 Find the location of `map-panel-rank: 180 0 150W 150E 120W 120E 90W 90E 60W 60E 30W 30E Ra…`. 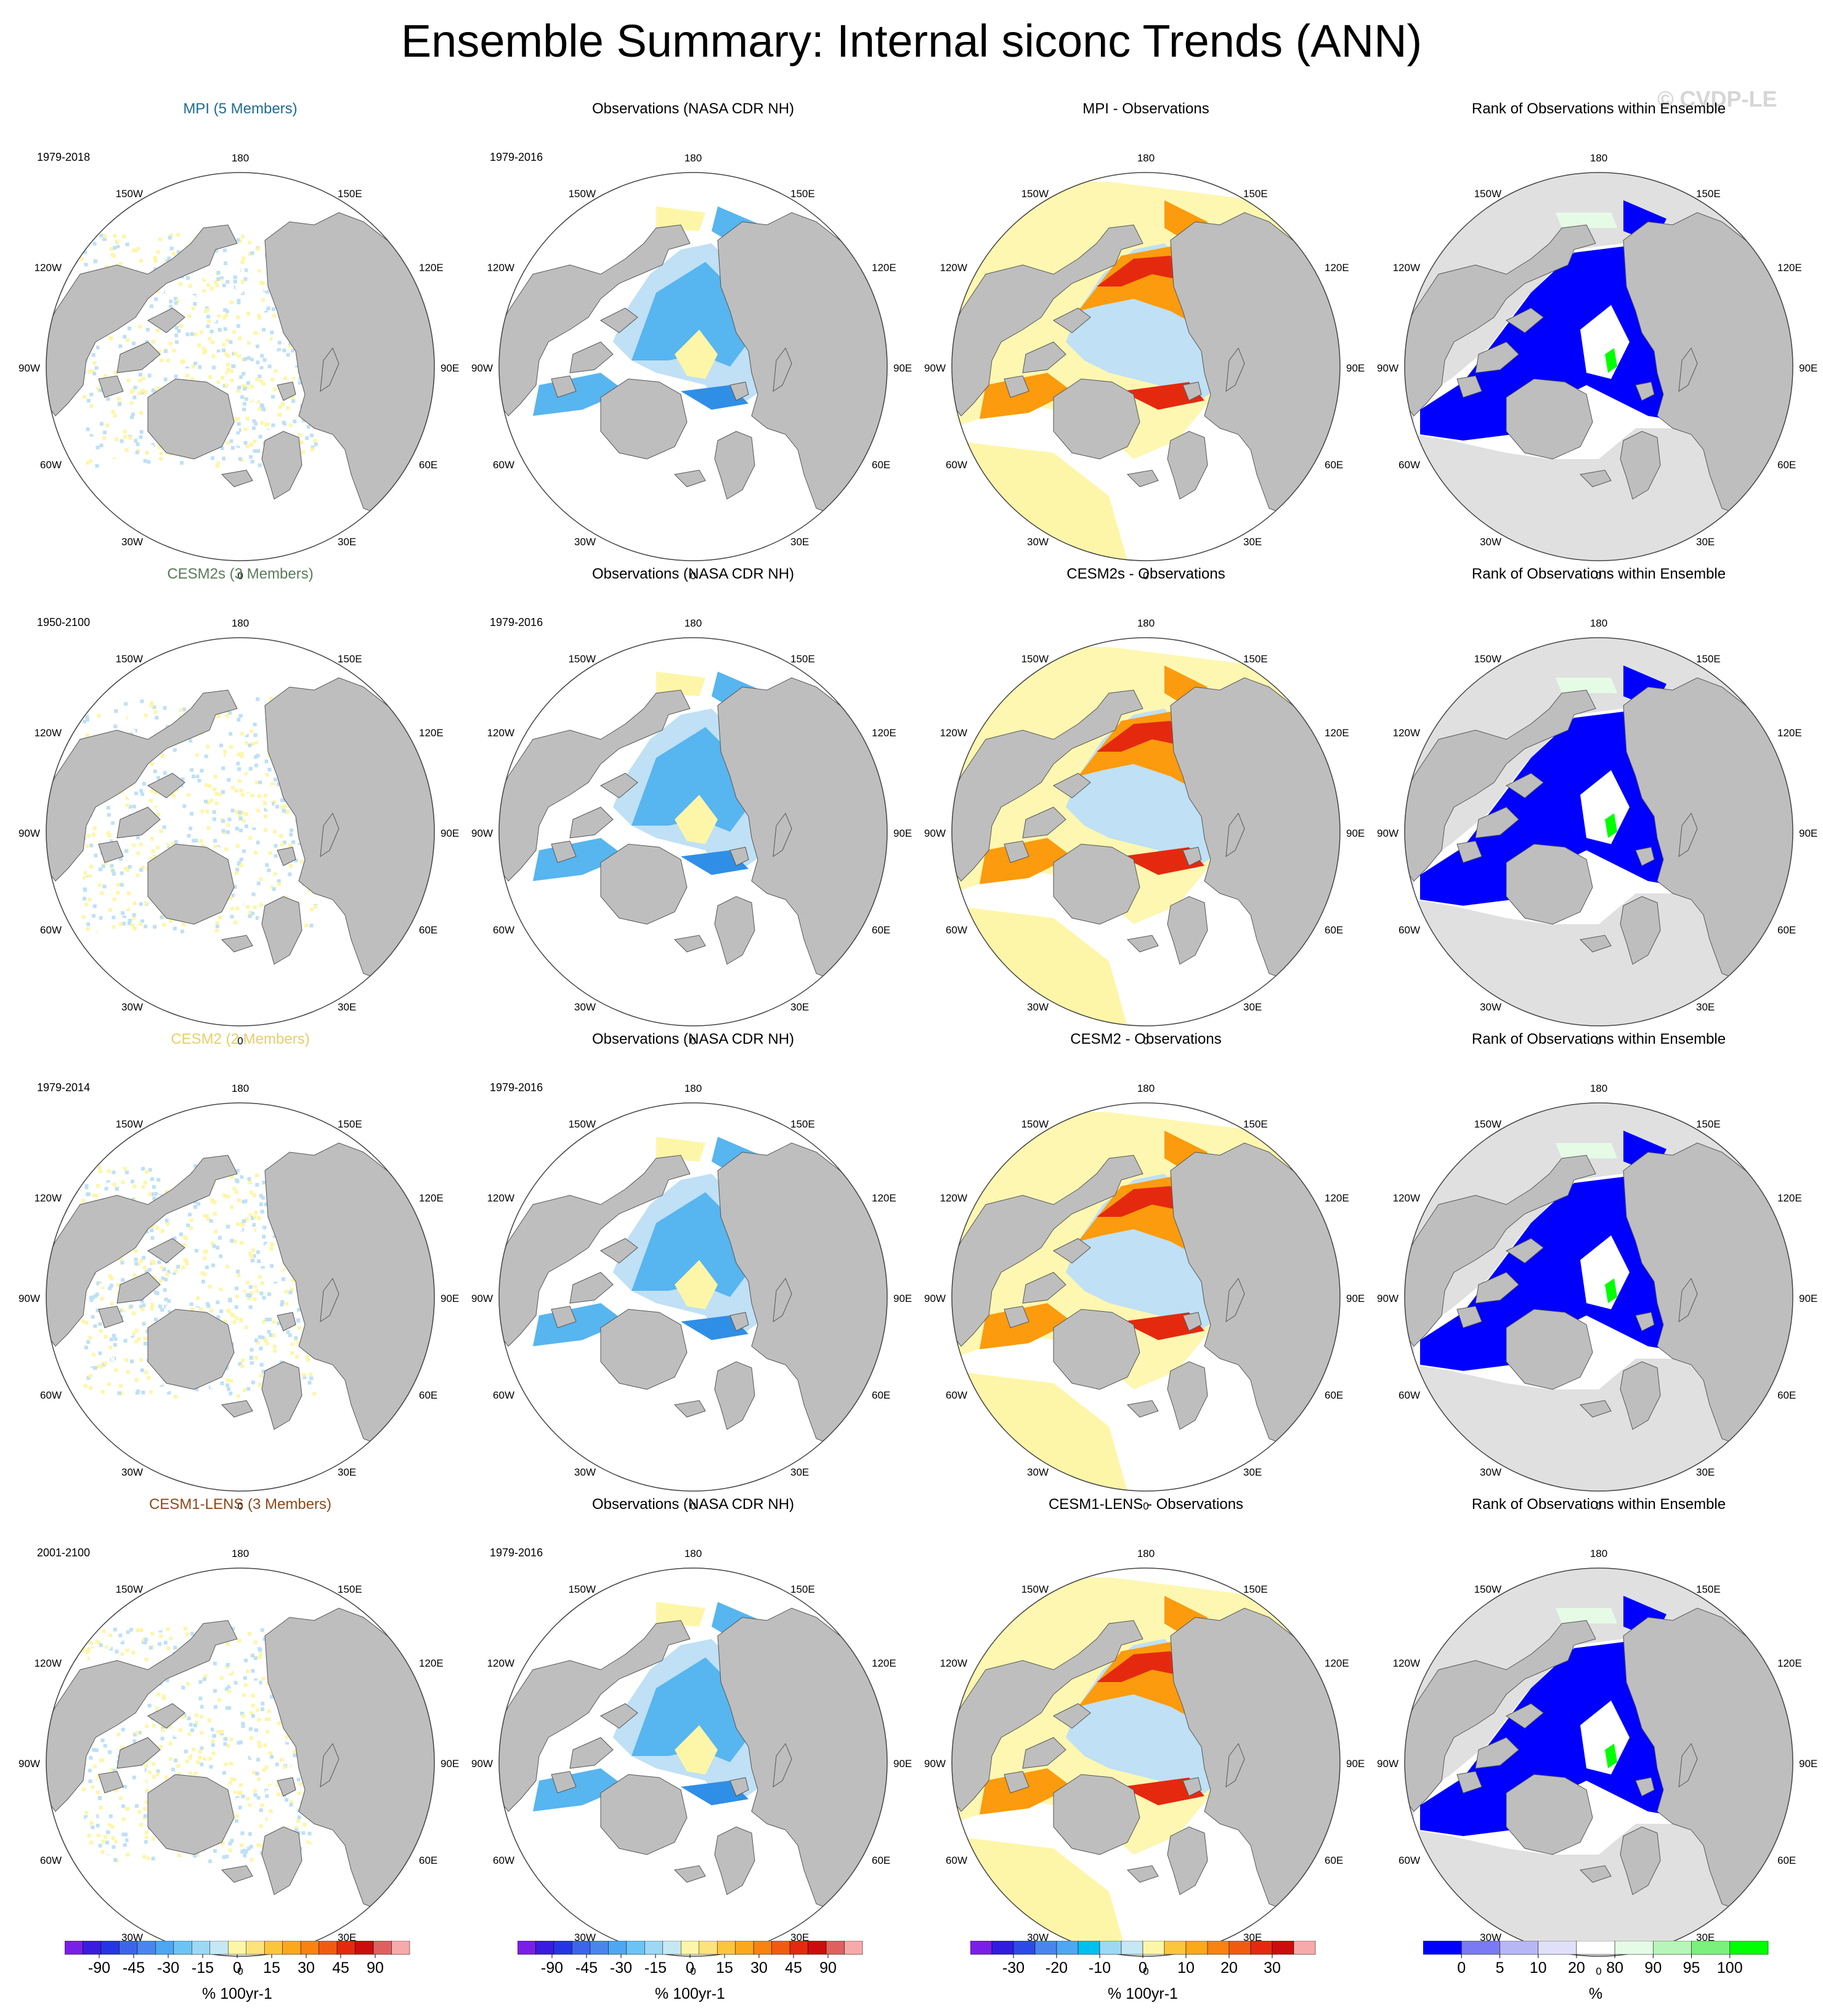

map-panel-rank: 180 0 150W 150E 120W 120E 90W 90E 60W 60E 30W 30E Ra… is located at coordinates (1599, 339).